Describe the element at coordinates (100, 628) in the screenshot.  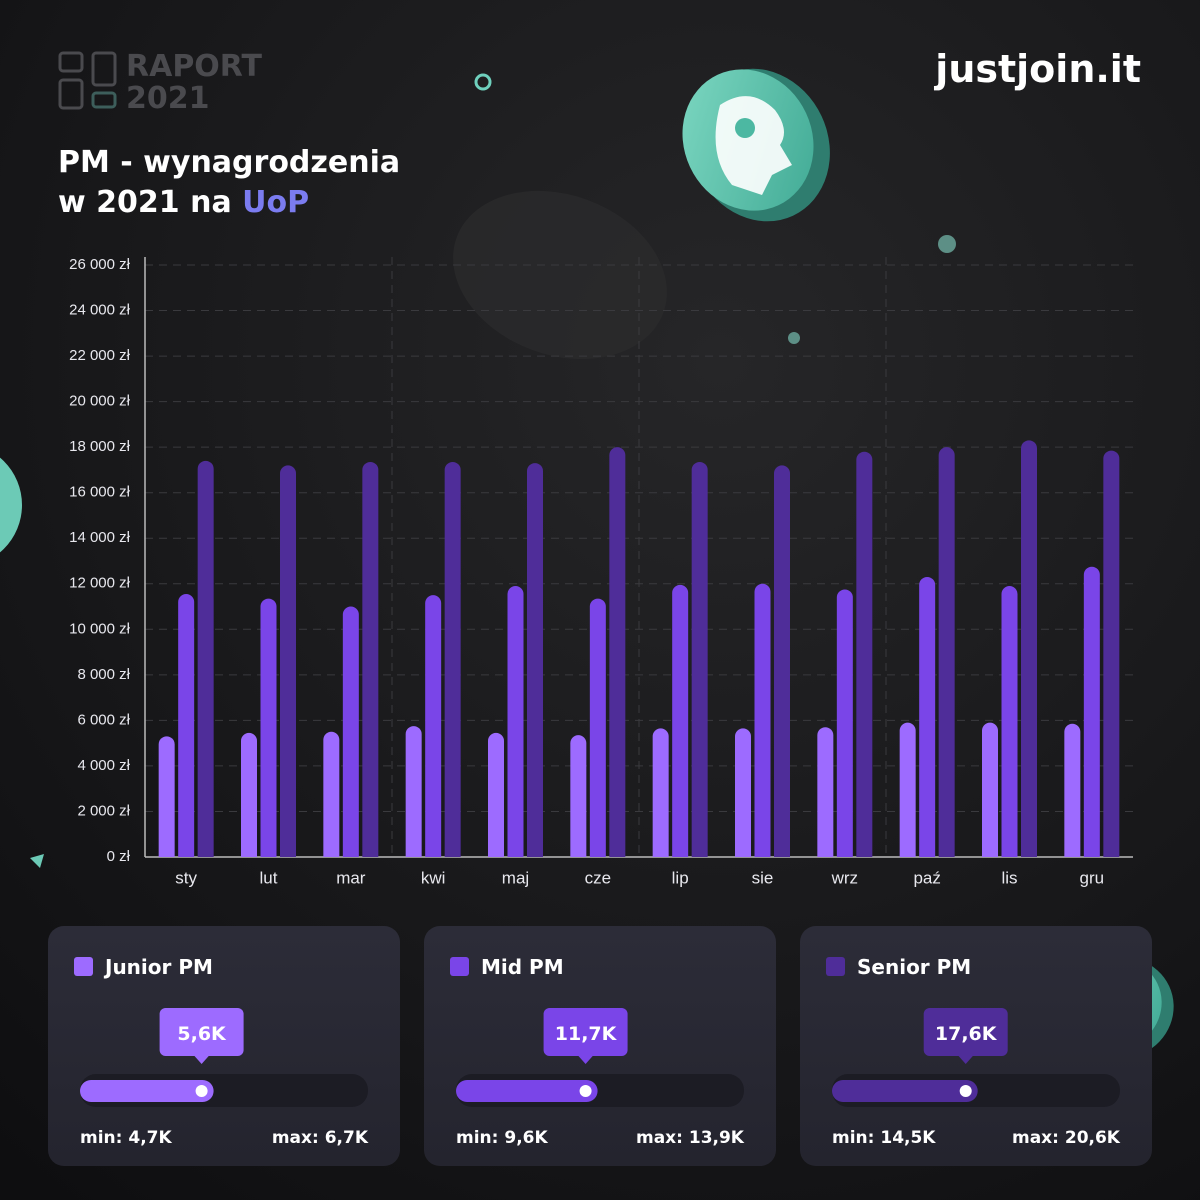
I see `y-tick-label: 10 000 zł` at that location.